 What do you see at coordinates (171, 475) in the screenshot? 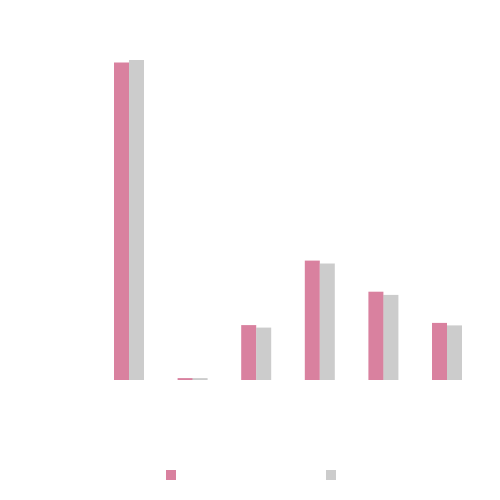
I see `legend-swatch-series1` at bounding box center [171, 475].